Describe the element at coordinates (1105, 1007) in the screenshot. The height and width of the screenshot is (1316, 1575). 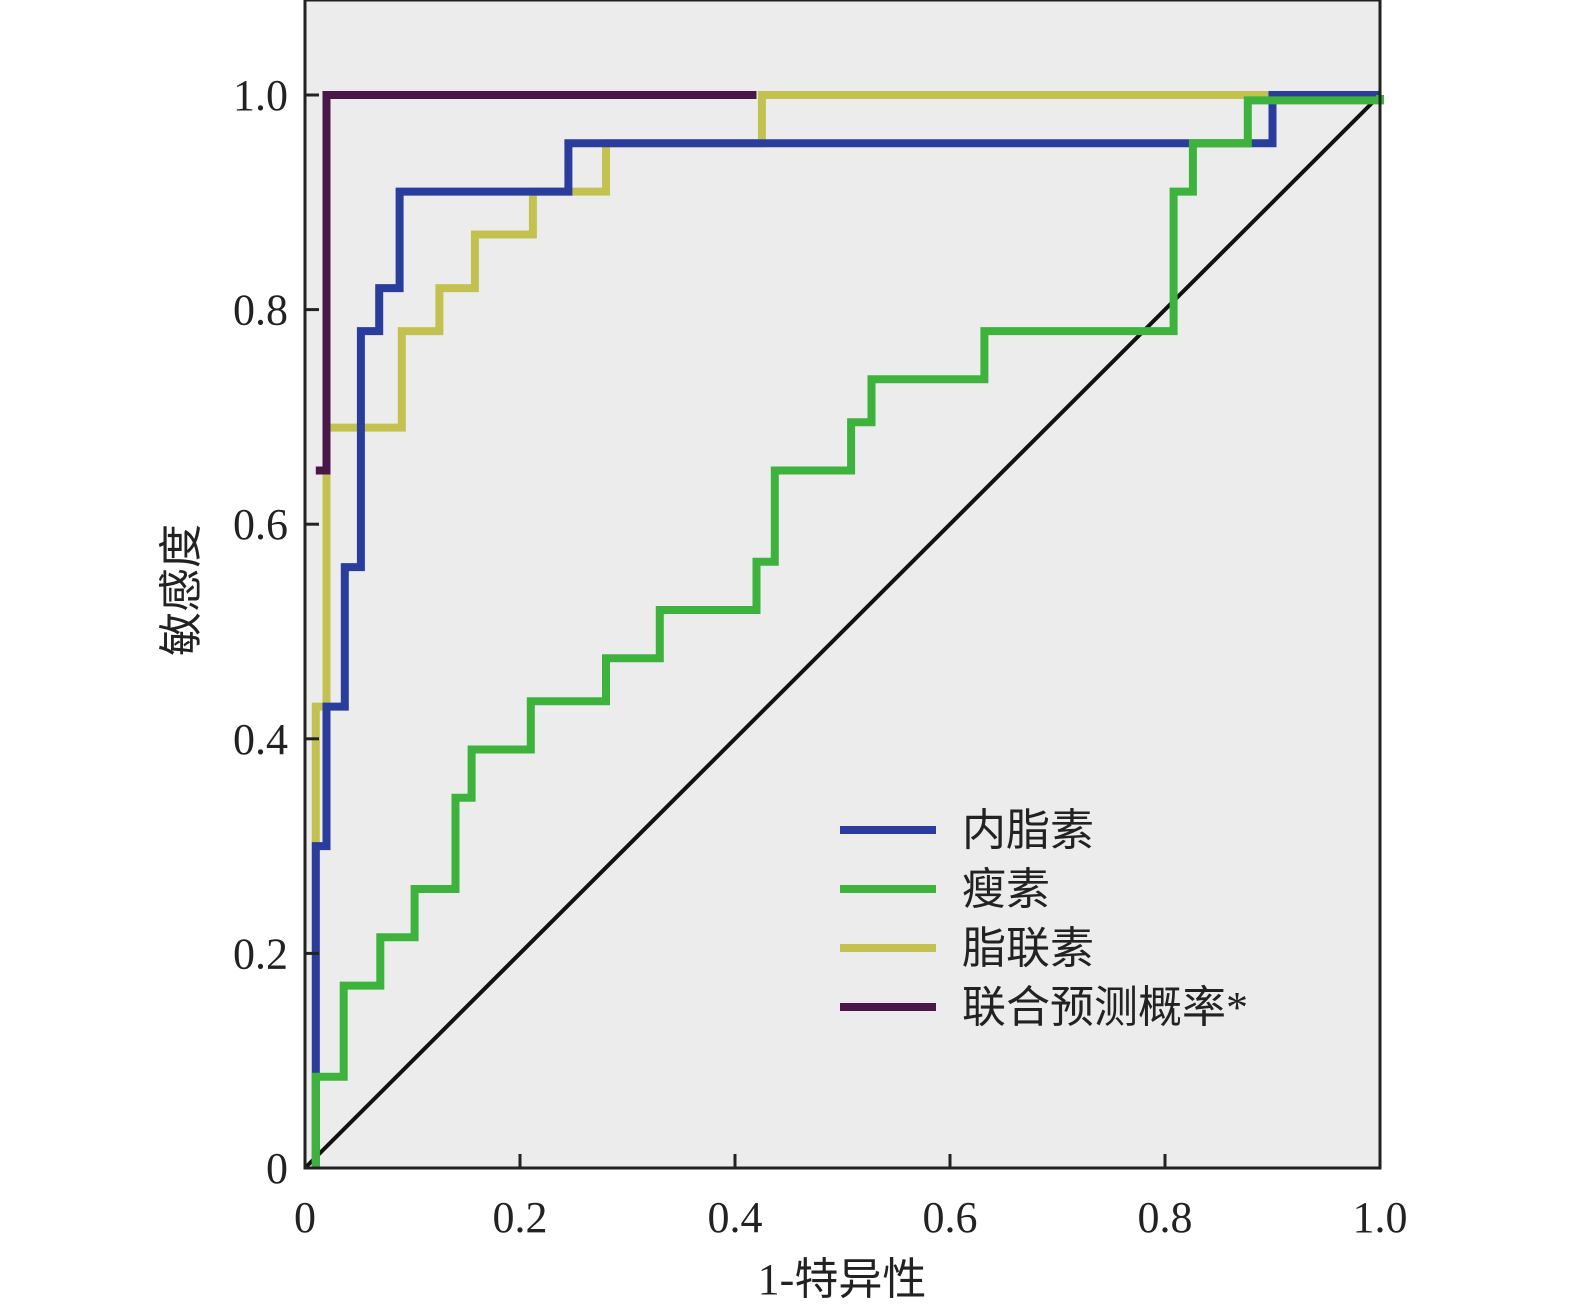
I see `legend-label: 联合预测概率*` at that location.